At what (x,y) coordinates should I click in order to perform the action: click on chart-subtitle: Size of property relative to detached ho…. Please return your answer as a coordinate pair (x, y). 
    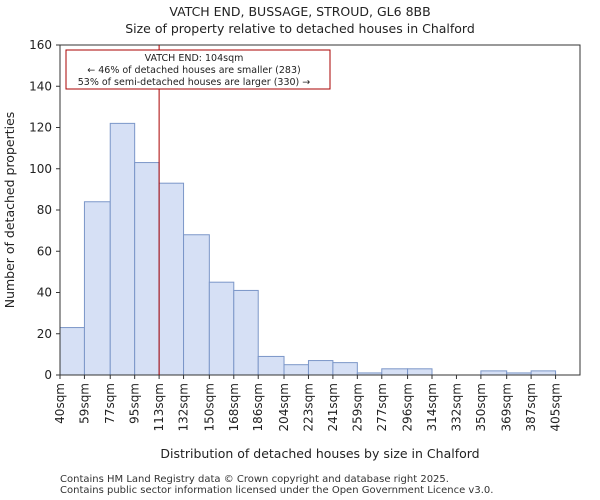
    Looking at the image, I should click on (300, 28).